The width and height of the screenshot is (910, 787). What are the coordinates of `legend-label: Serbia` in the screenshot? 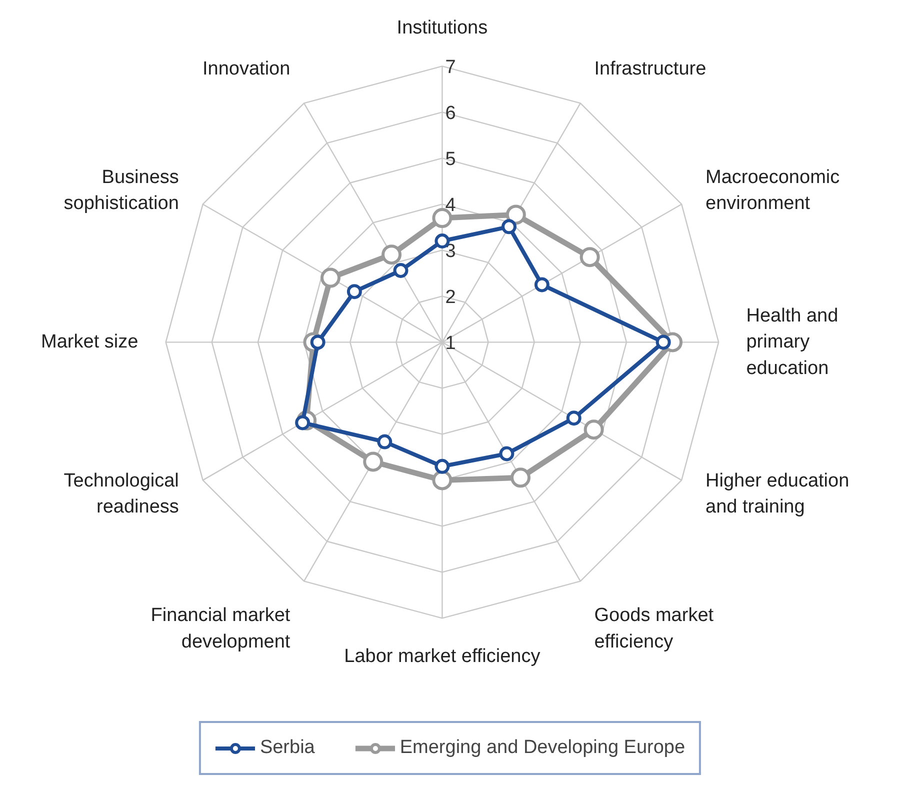 It's located at (287, 748).